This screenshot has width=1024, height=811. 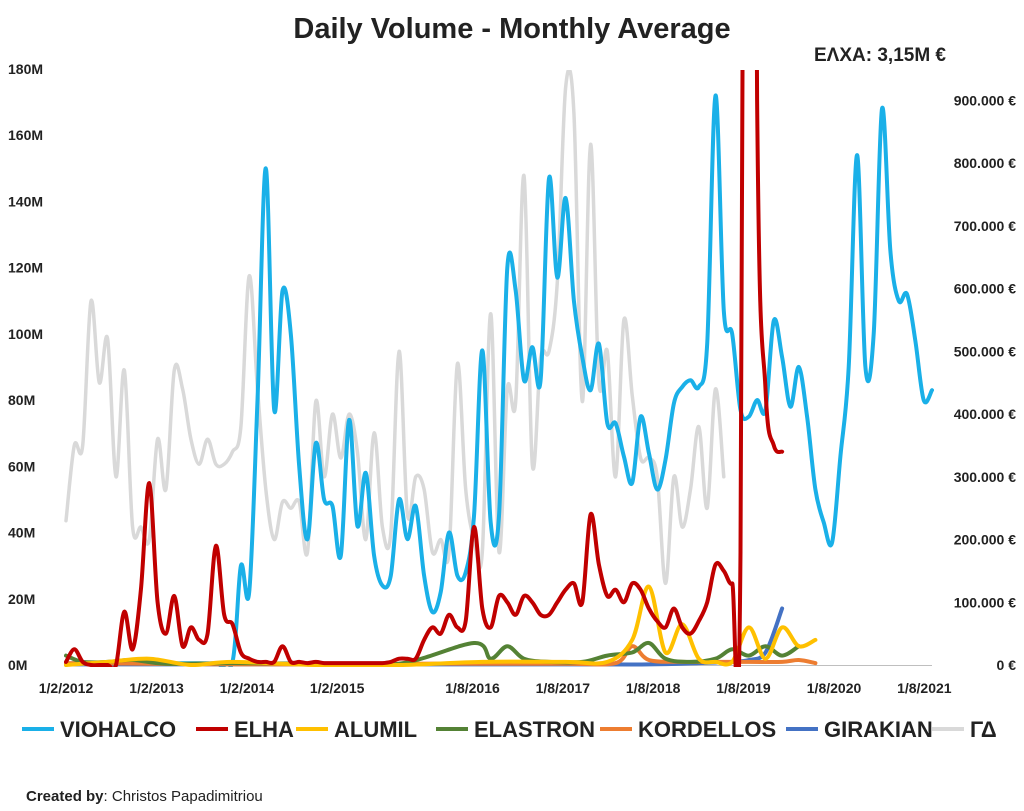 What do you see at coordinates (985, 477) in the screenshot?
I see `right-y-tick: 300.000 €` at bounding box center [985, 477].